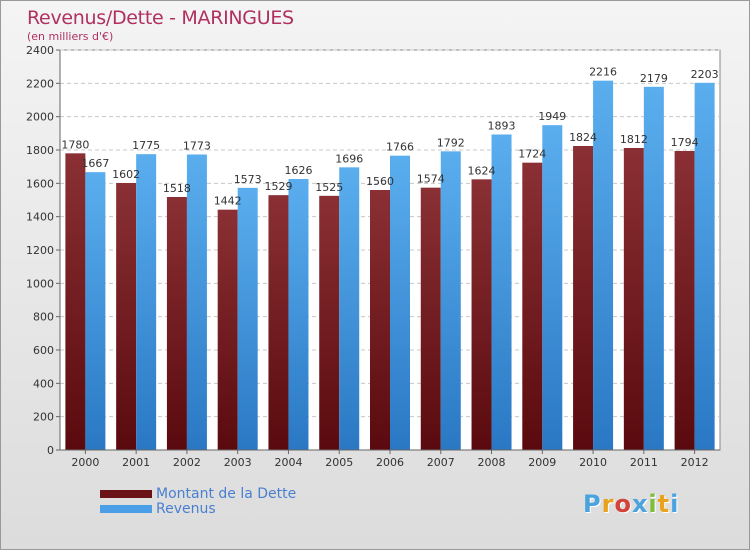  I want to click on x-tick-label-2012: 2012, so click(695, 462).